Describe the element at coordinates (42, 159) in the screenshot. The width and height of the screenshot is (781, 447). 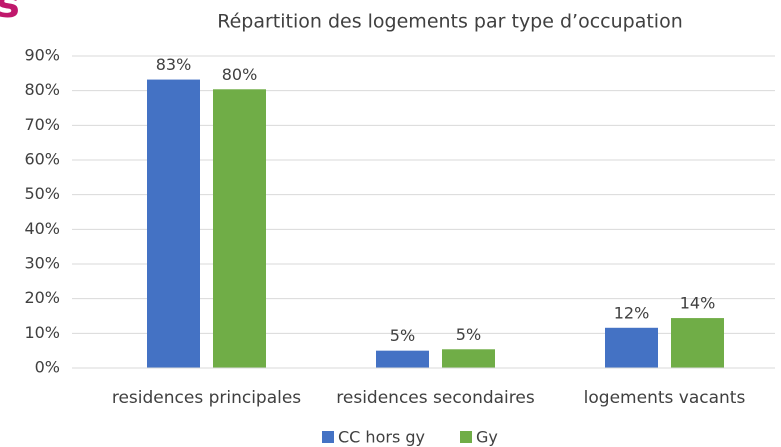
I see `y-tick-label: 60%` at that location.